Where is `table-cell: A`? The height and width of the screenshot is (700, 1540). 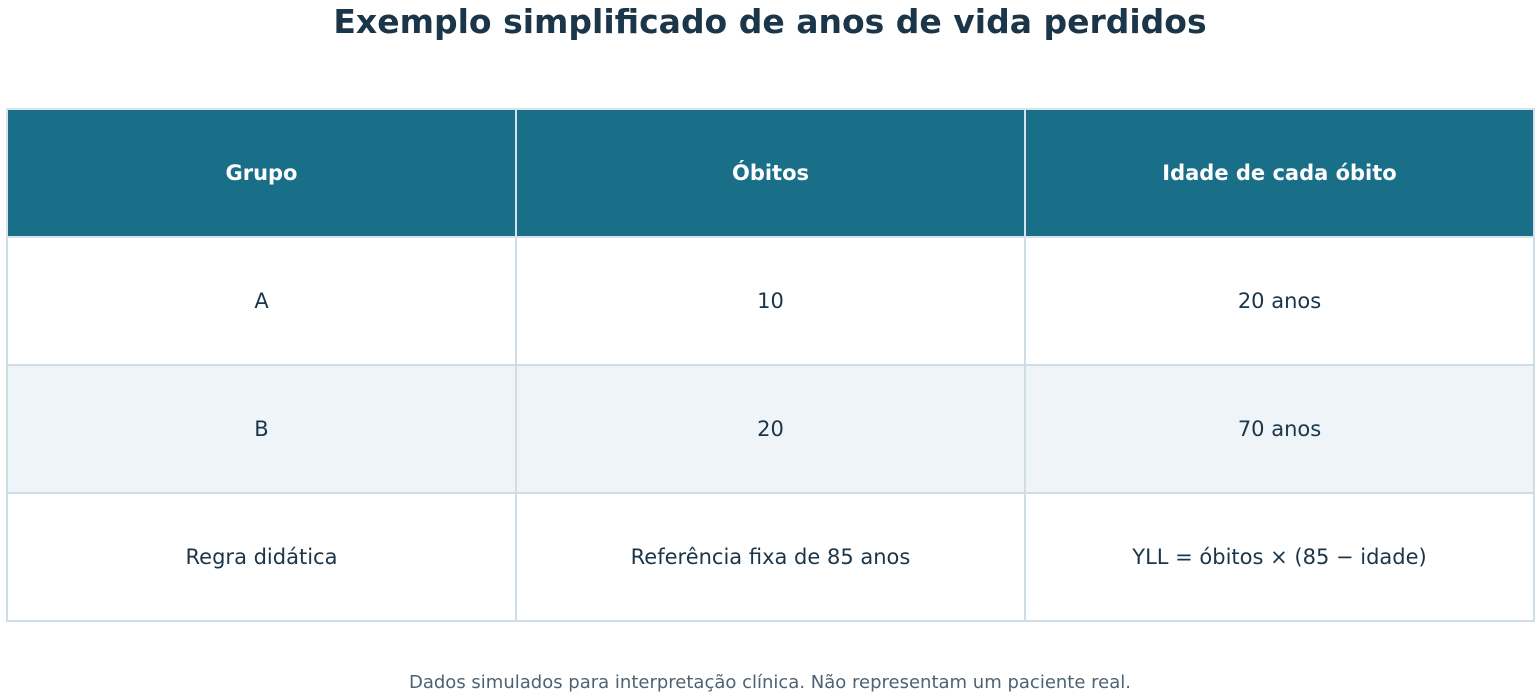
table-cell: A is located at coordinates (261, 301).